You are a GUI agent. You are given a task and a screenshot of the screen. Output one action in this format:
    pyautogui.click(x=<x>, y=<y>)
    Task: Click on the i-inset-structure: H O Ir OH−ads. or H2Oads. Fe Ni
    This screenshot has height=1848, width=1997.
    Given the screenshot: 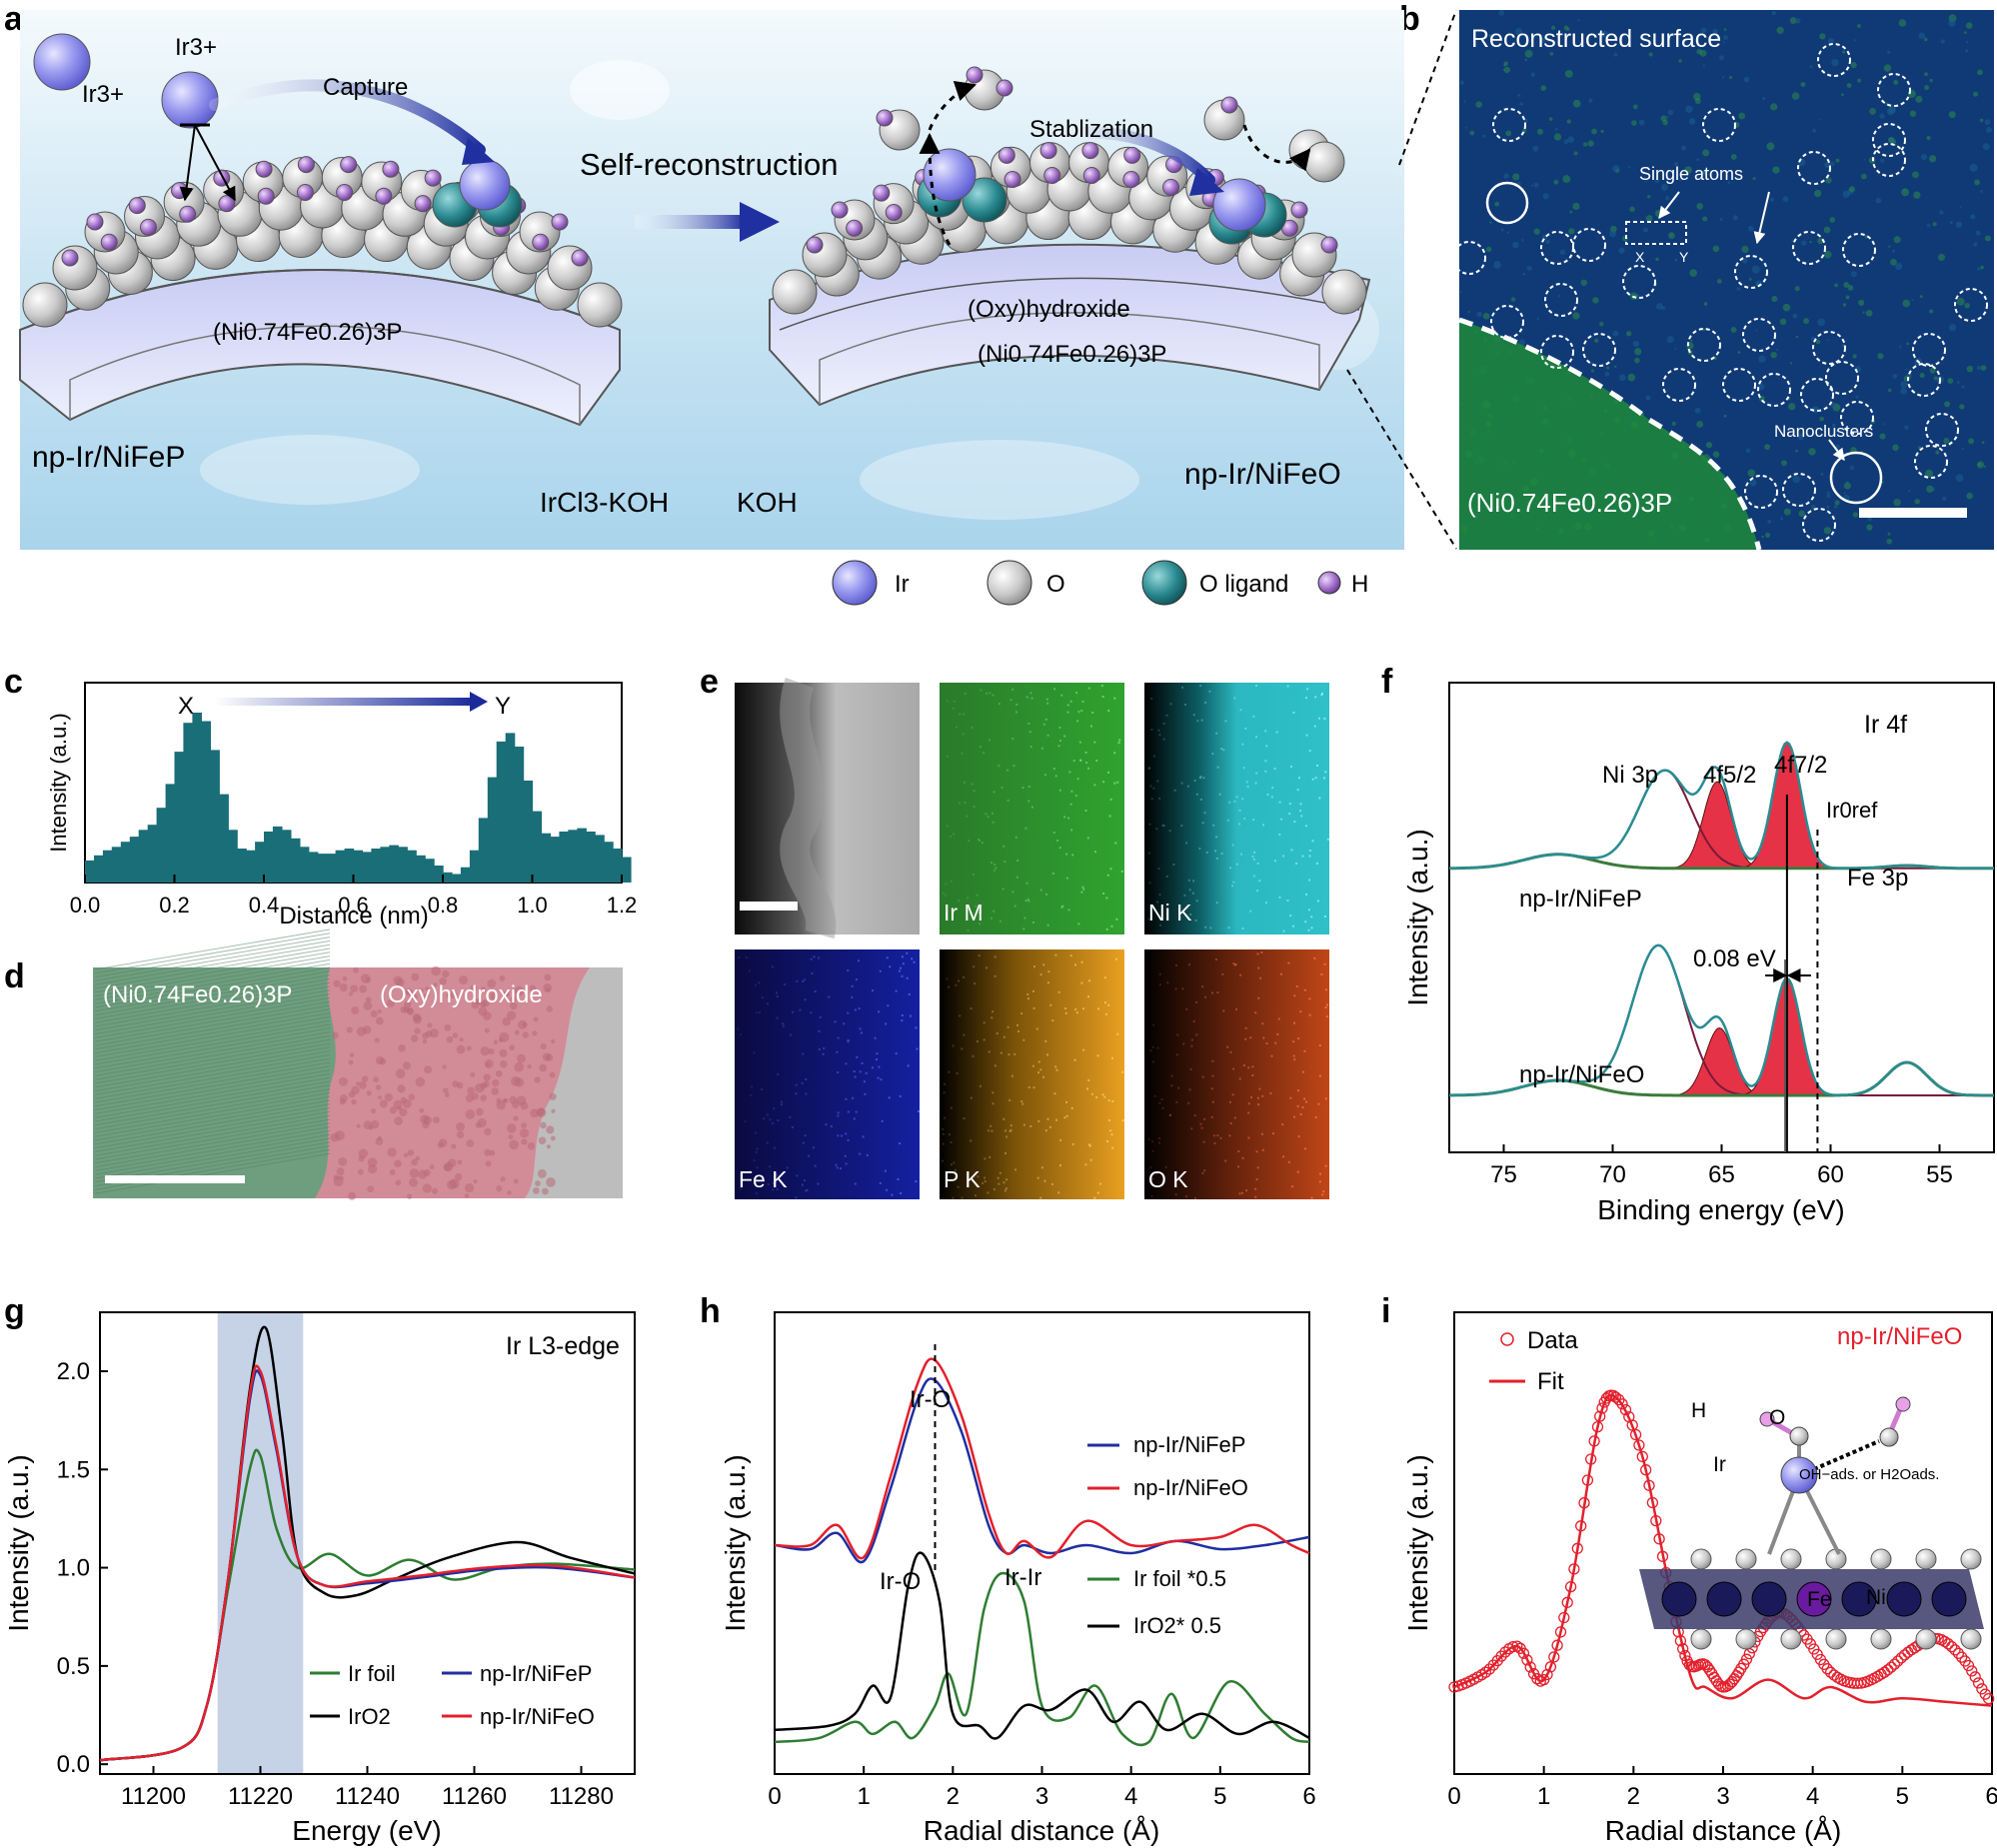 What is the action you would take?
    pyautogui.click(x=1812, y=1523)
    